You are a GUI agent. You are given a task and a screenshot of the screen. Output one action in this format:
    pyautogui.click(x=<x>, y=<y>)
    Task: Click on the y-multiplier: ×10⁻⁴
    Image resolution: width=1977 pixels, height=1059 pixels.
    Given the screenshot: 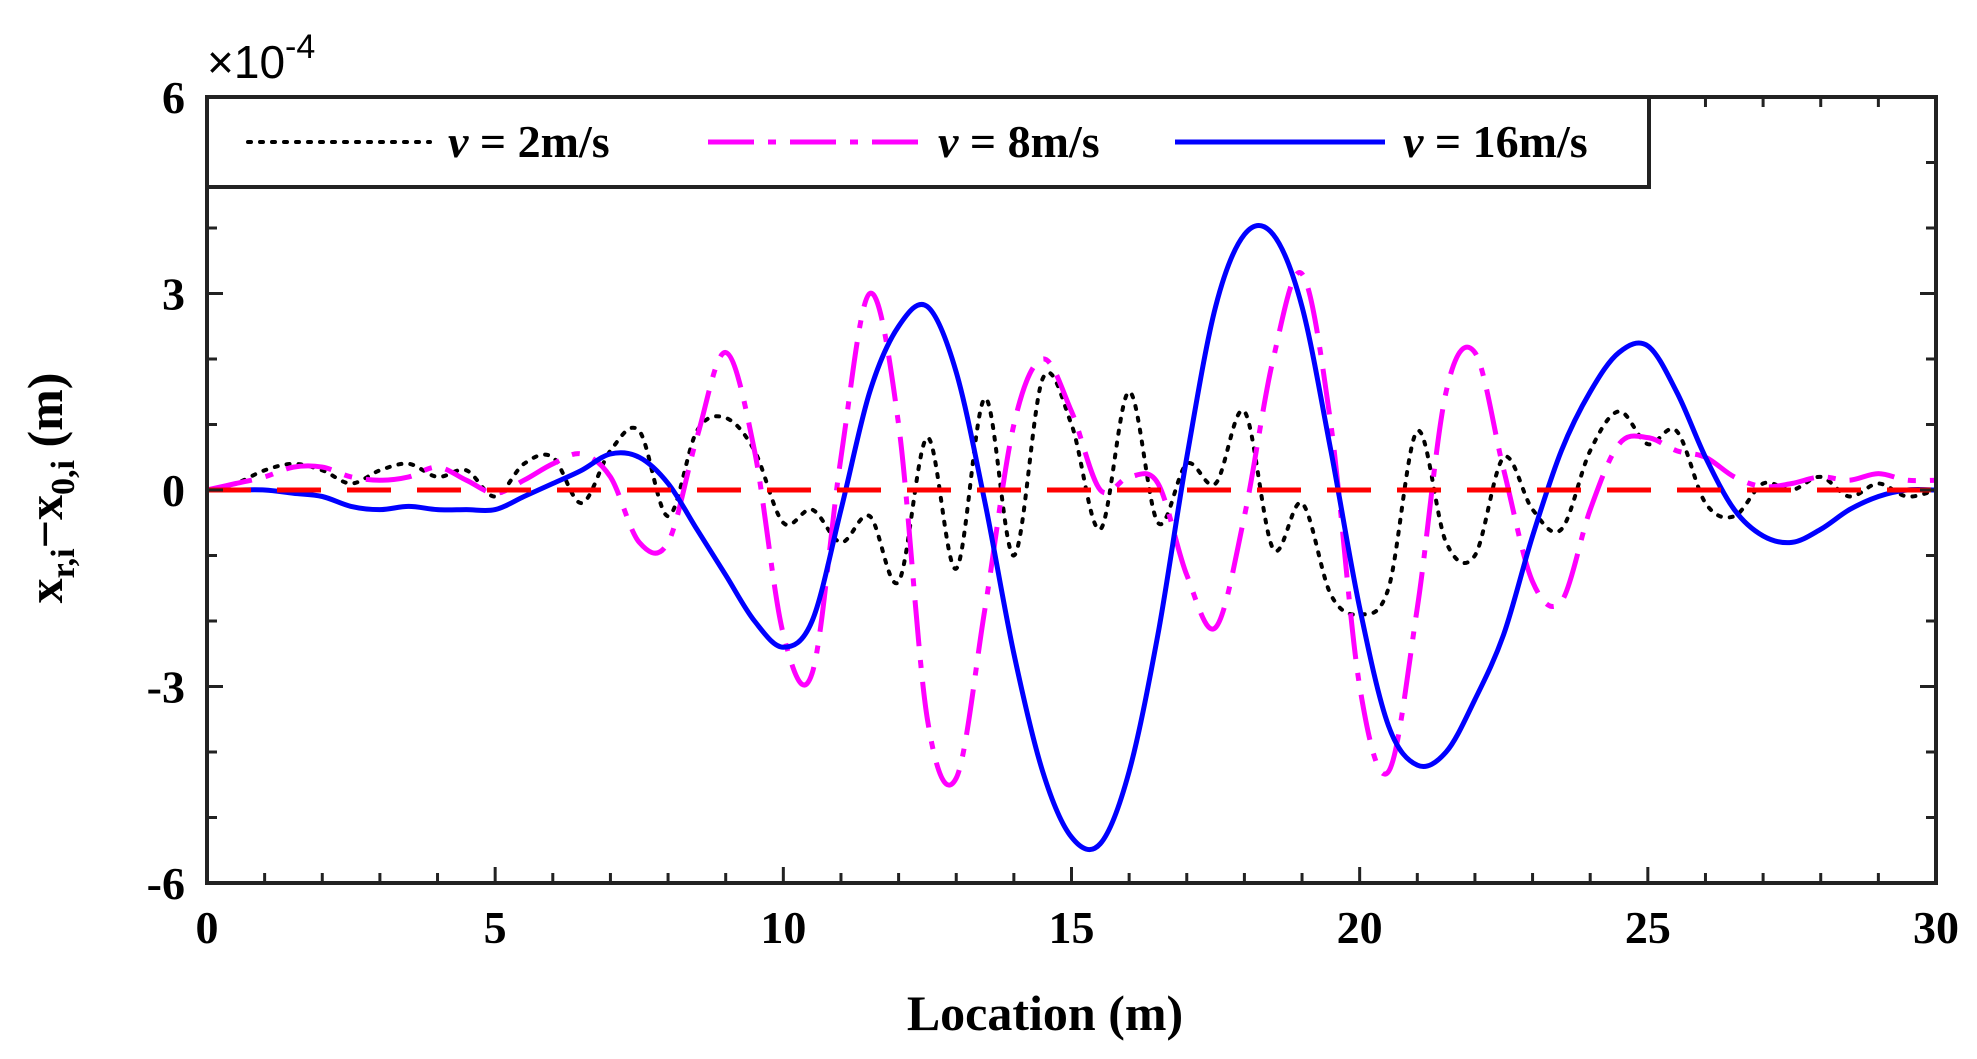 What is the action you would take?
    pyautogui.click(x=261, y=58)
    